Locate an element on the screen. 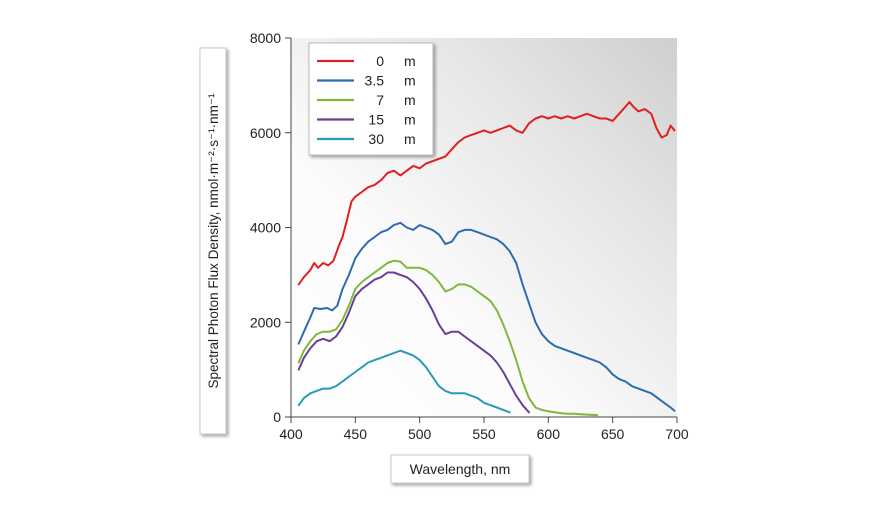 The image size is (888, 515). y-ticks: 0 2000 4000 6000 8000 is located at coordinates (270, 227).